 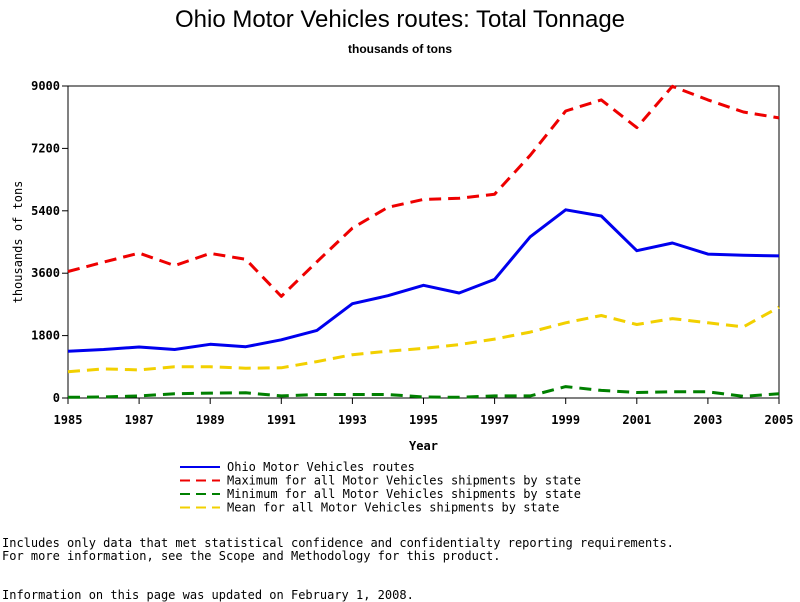 I want to click on x-tick-label: 2003, so click(x=707, y=420).